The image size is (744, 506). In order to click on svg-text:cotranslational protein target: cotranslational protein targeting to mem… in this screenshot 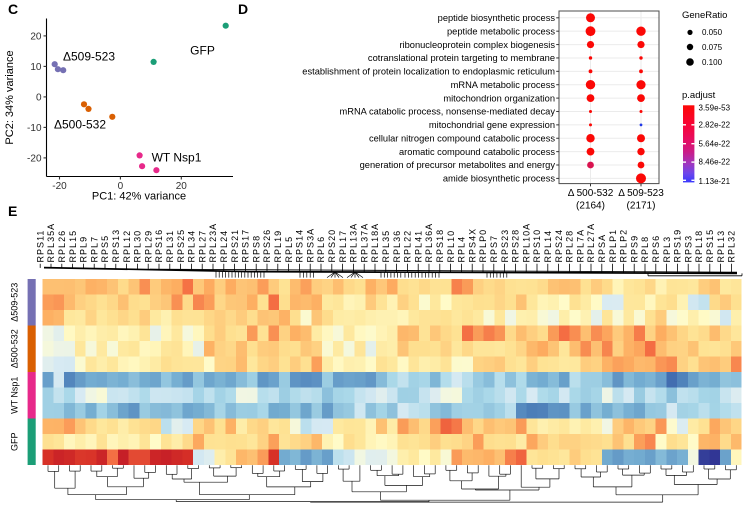, I will do `click(461, 58)`.